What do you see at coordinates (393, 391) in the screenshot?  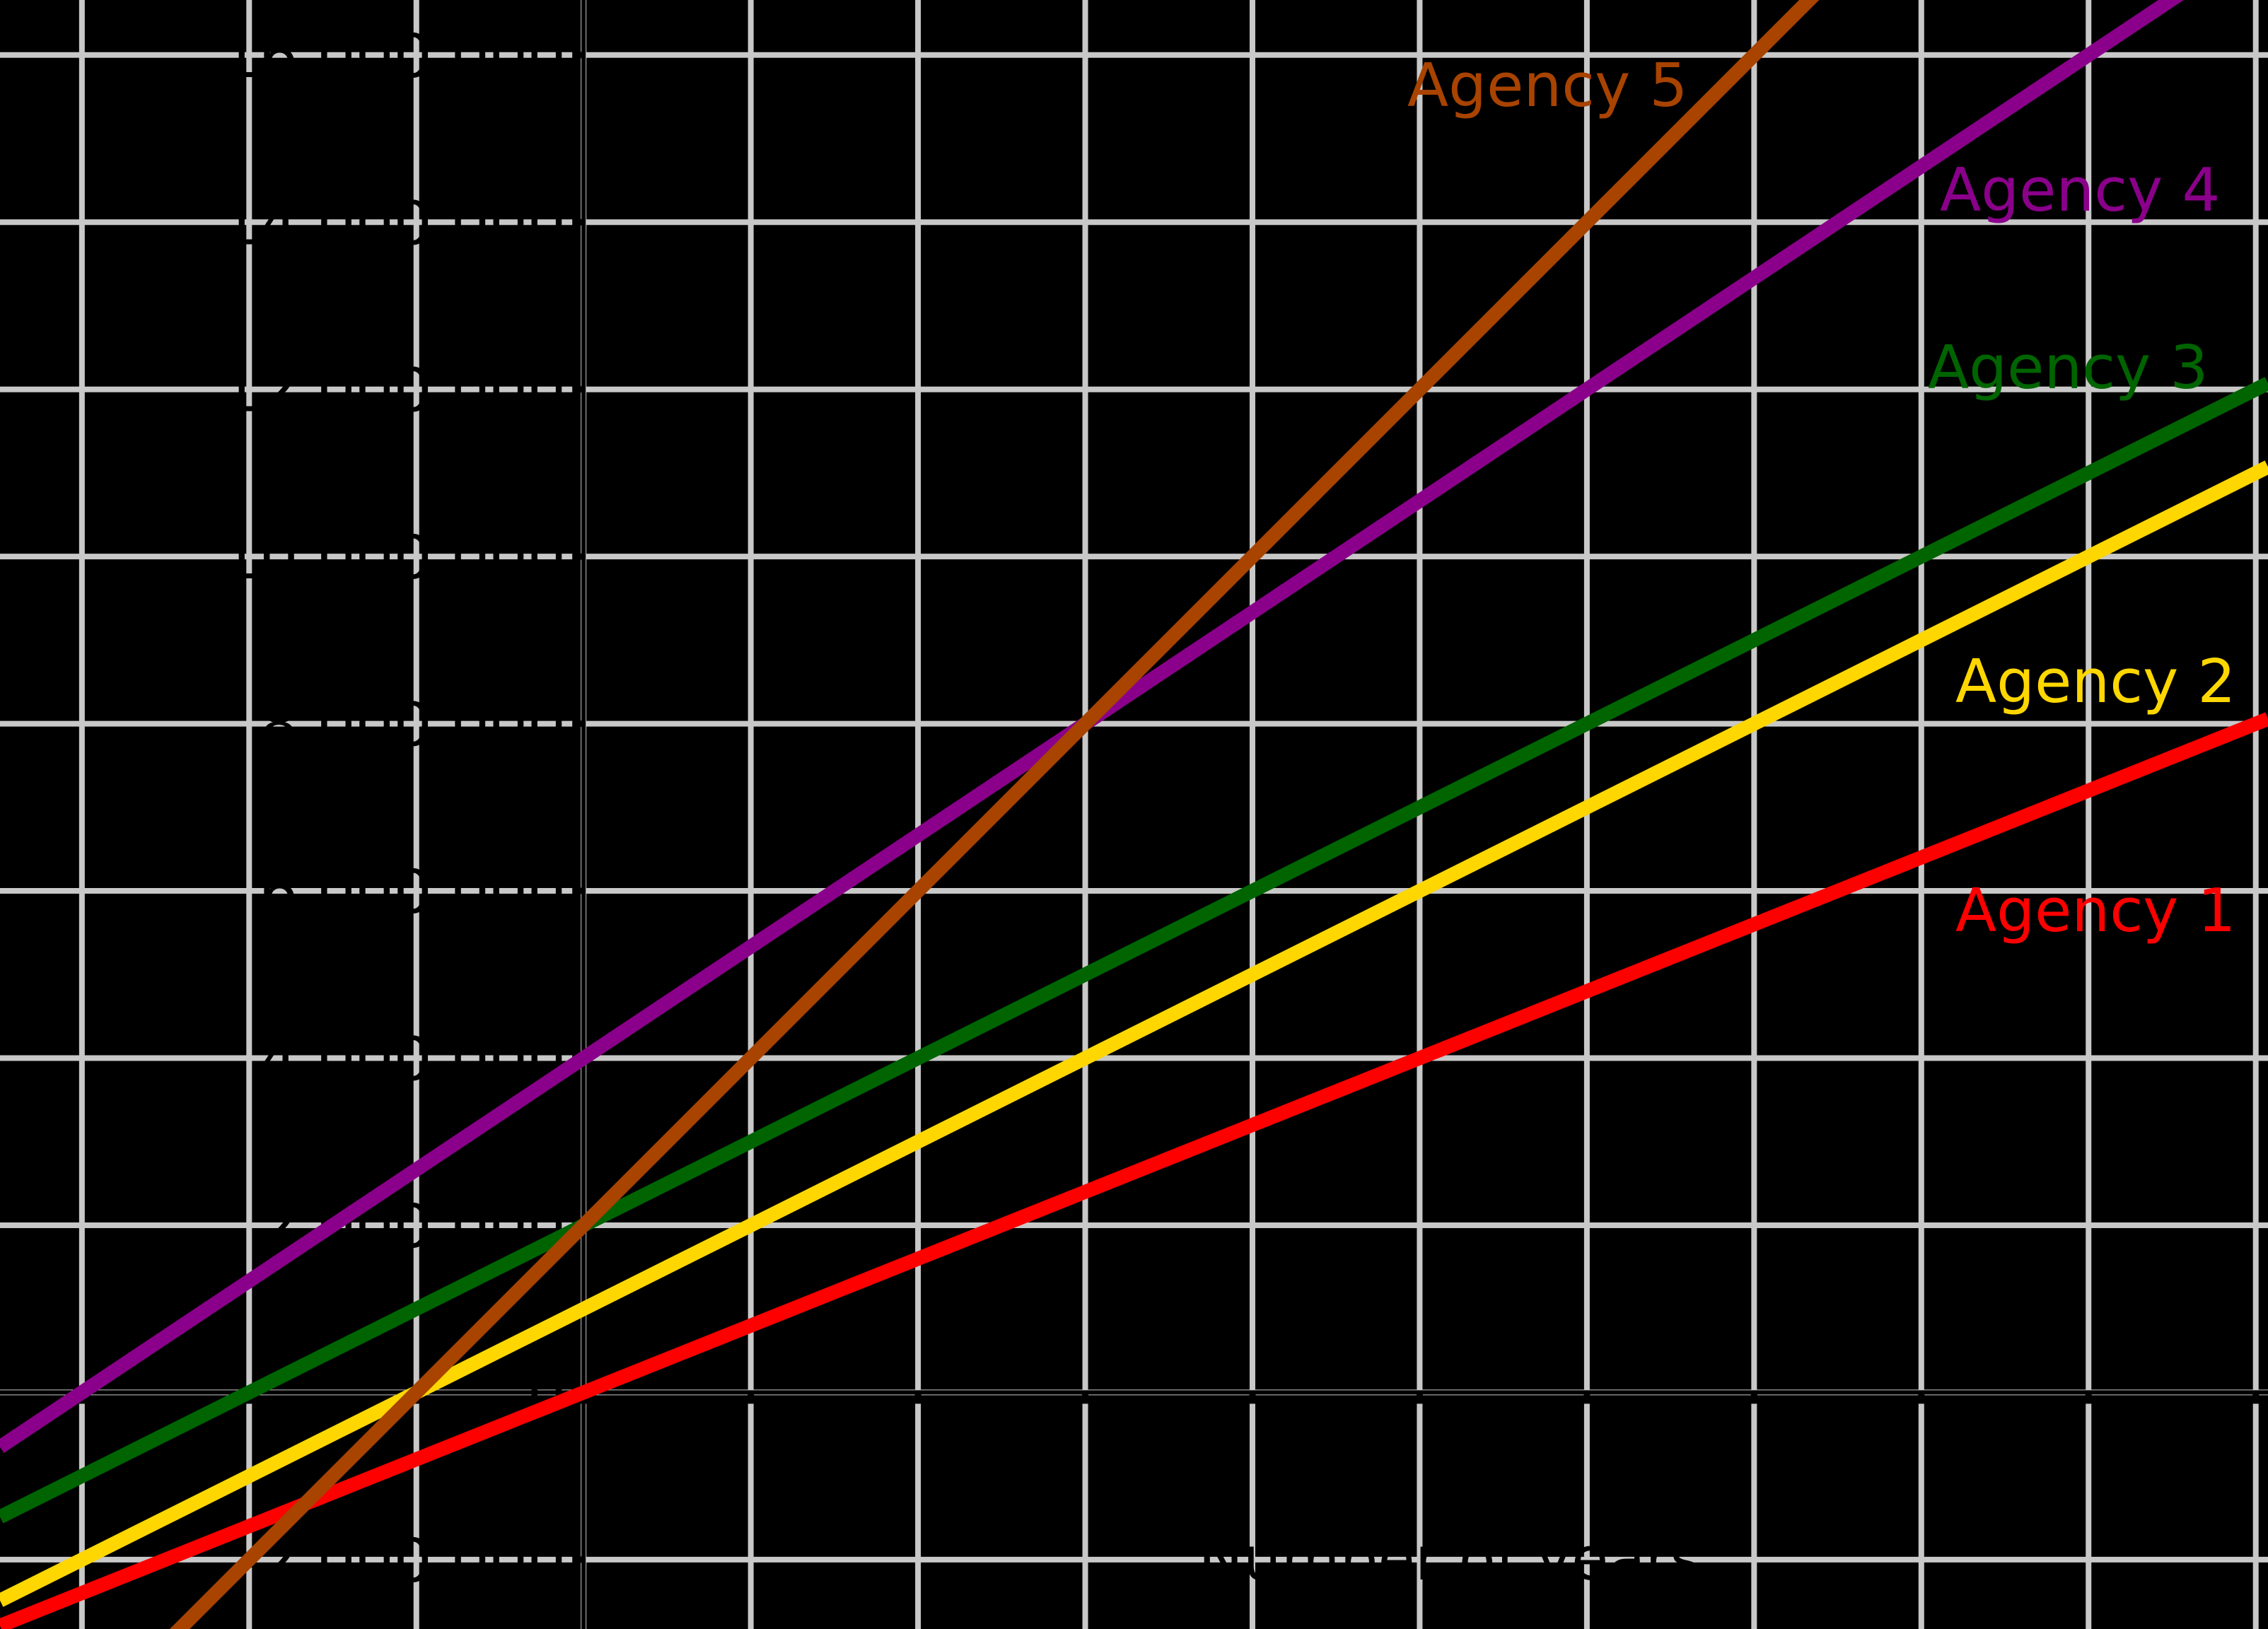 I see `y-axis-tick-label: 12,000,000` at bounding box center [393, 391].